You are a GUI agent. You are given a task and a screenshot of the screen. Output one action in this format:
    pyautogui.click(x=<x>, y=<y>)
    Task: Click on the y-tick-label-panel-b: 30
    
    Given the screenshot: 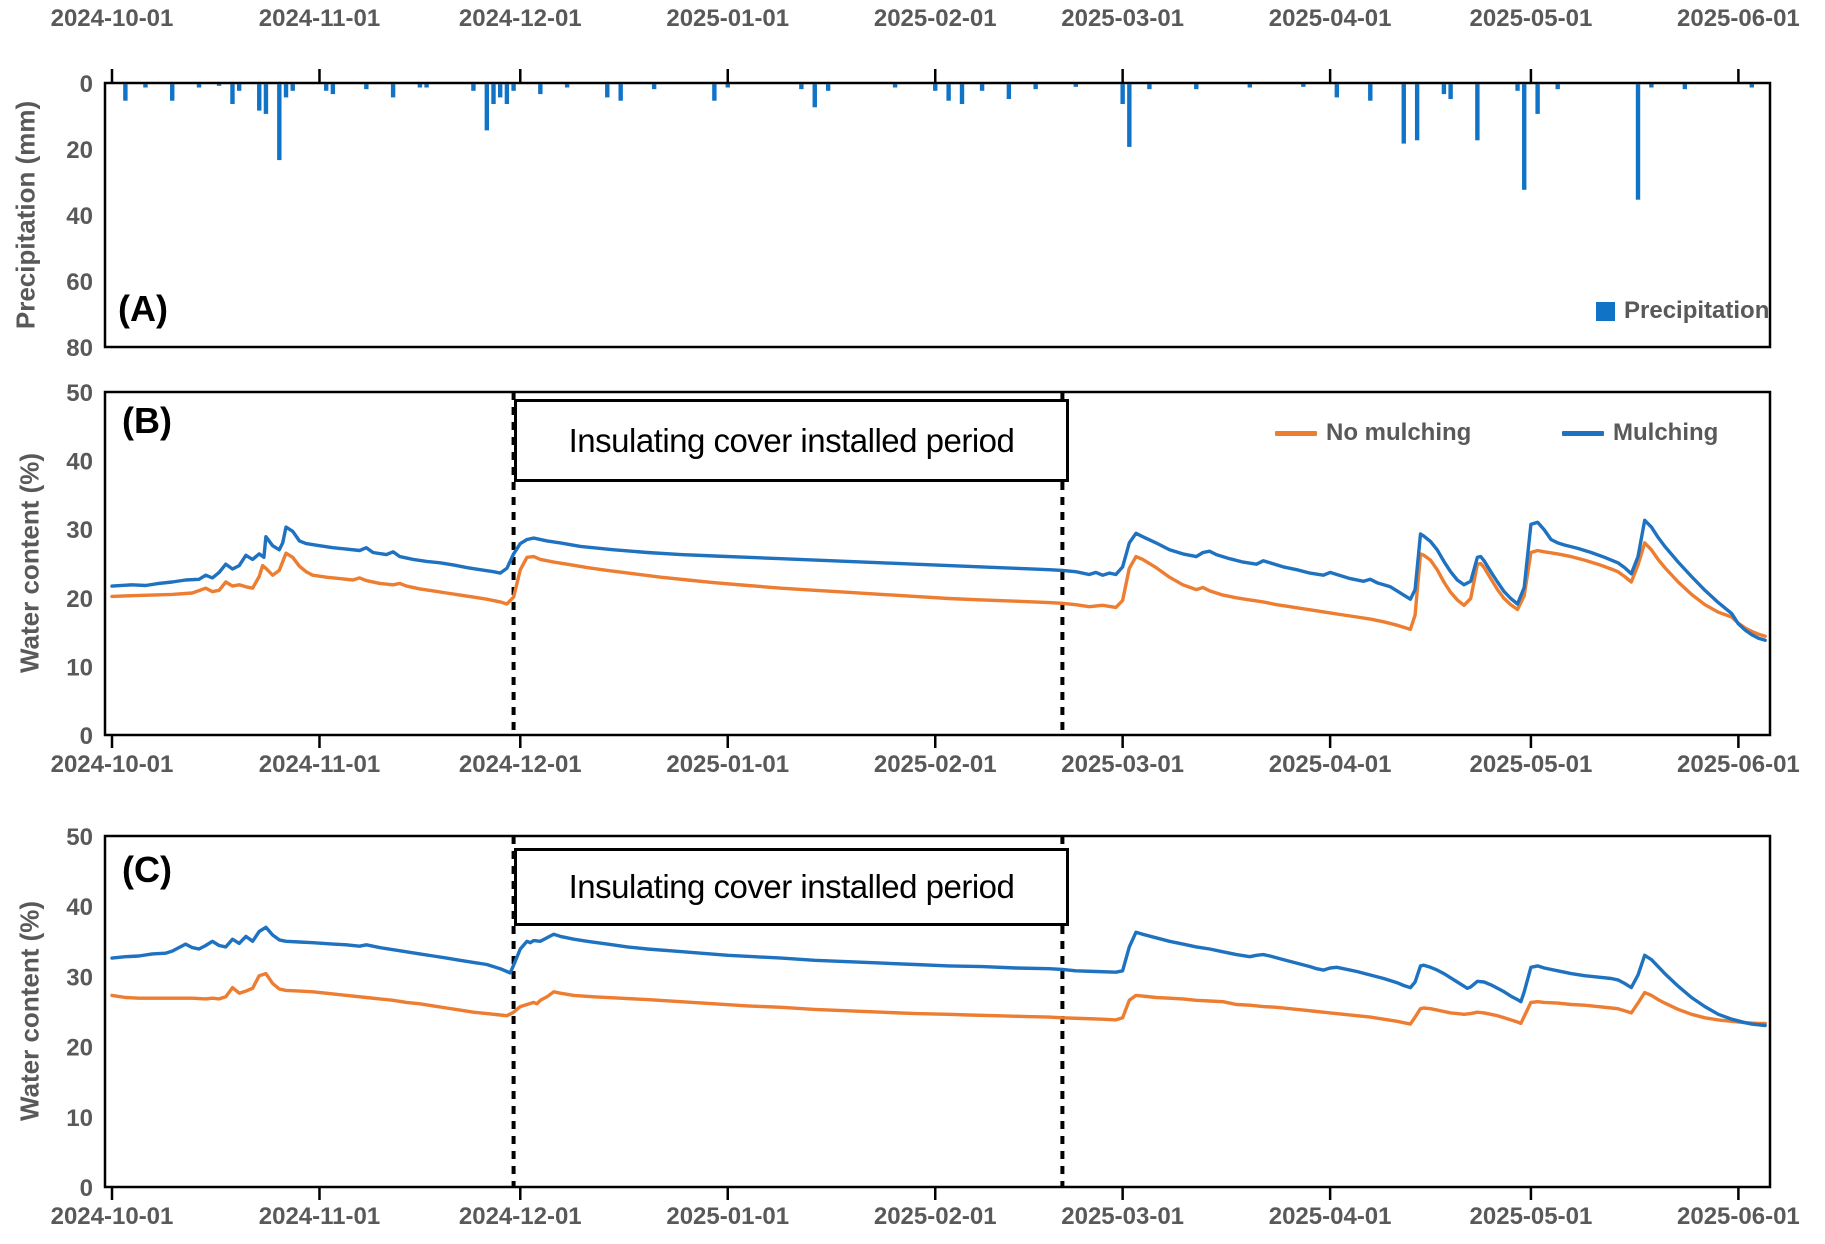 What is the action you would take?
    pyautogui.click(x=79, y=530)
    